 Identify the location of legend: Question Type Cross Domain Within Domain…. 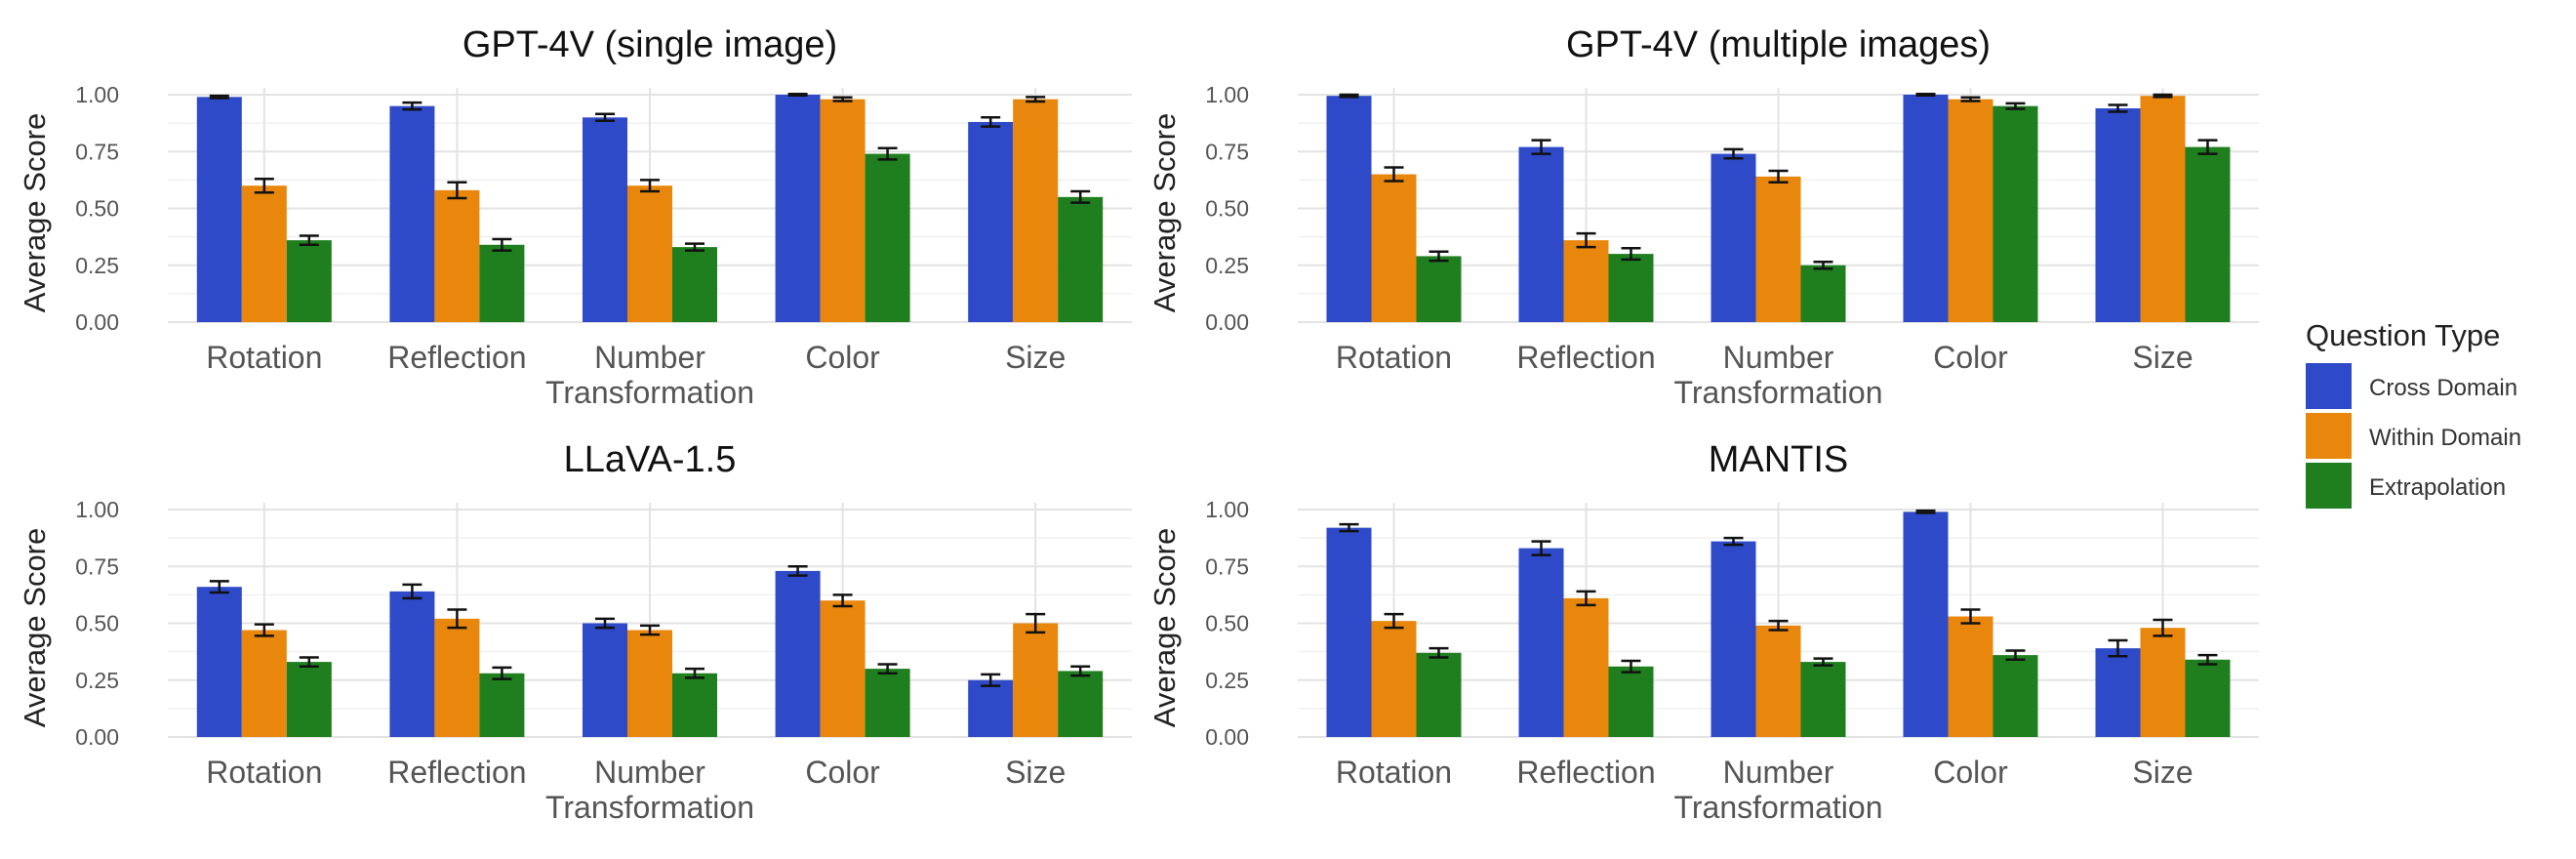
(2413, 414).